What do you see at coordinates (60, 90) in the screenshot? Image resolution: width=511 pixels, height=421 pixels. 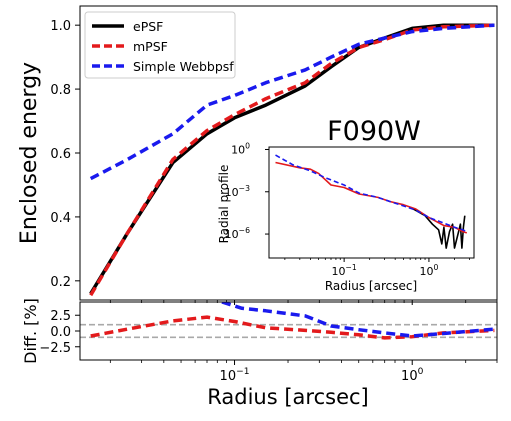 I see `main-y-tick-label: 0.8` at bounding box center [60, 90].